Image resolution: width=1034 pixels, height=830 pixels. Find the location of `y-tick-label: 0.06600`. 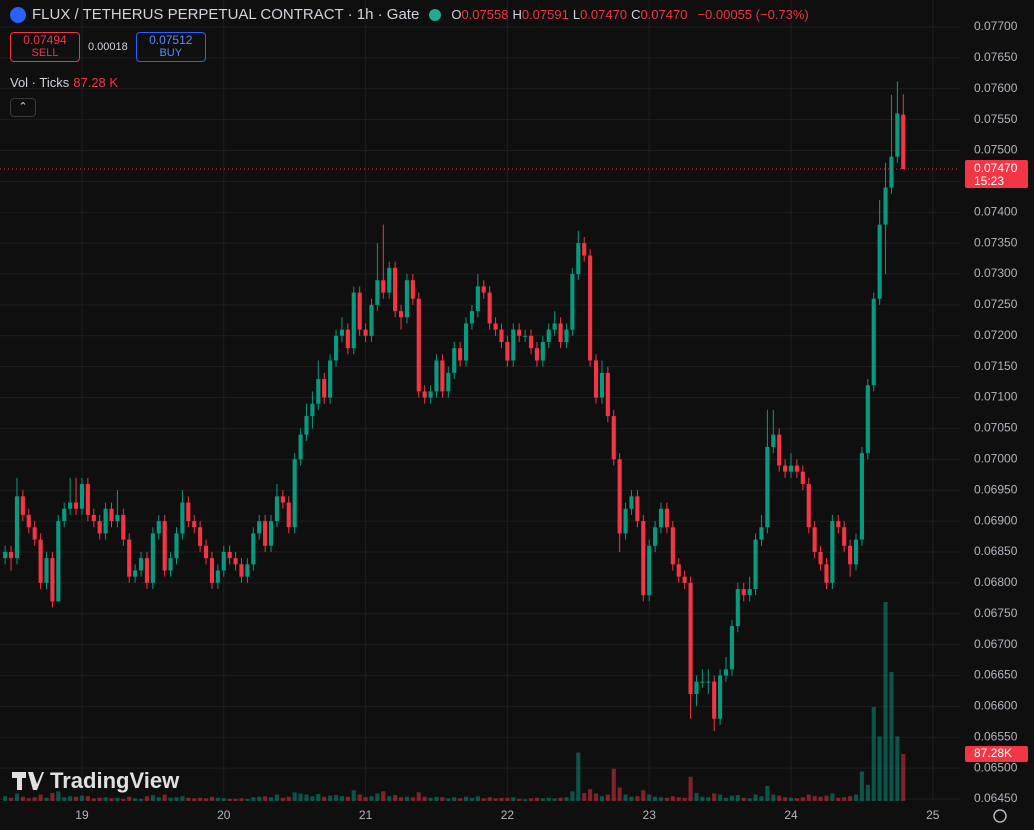

y-tick-label: 0.06600 is located at coordinates (996, 706).